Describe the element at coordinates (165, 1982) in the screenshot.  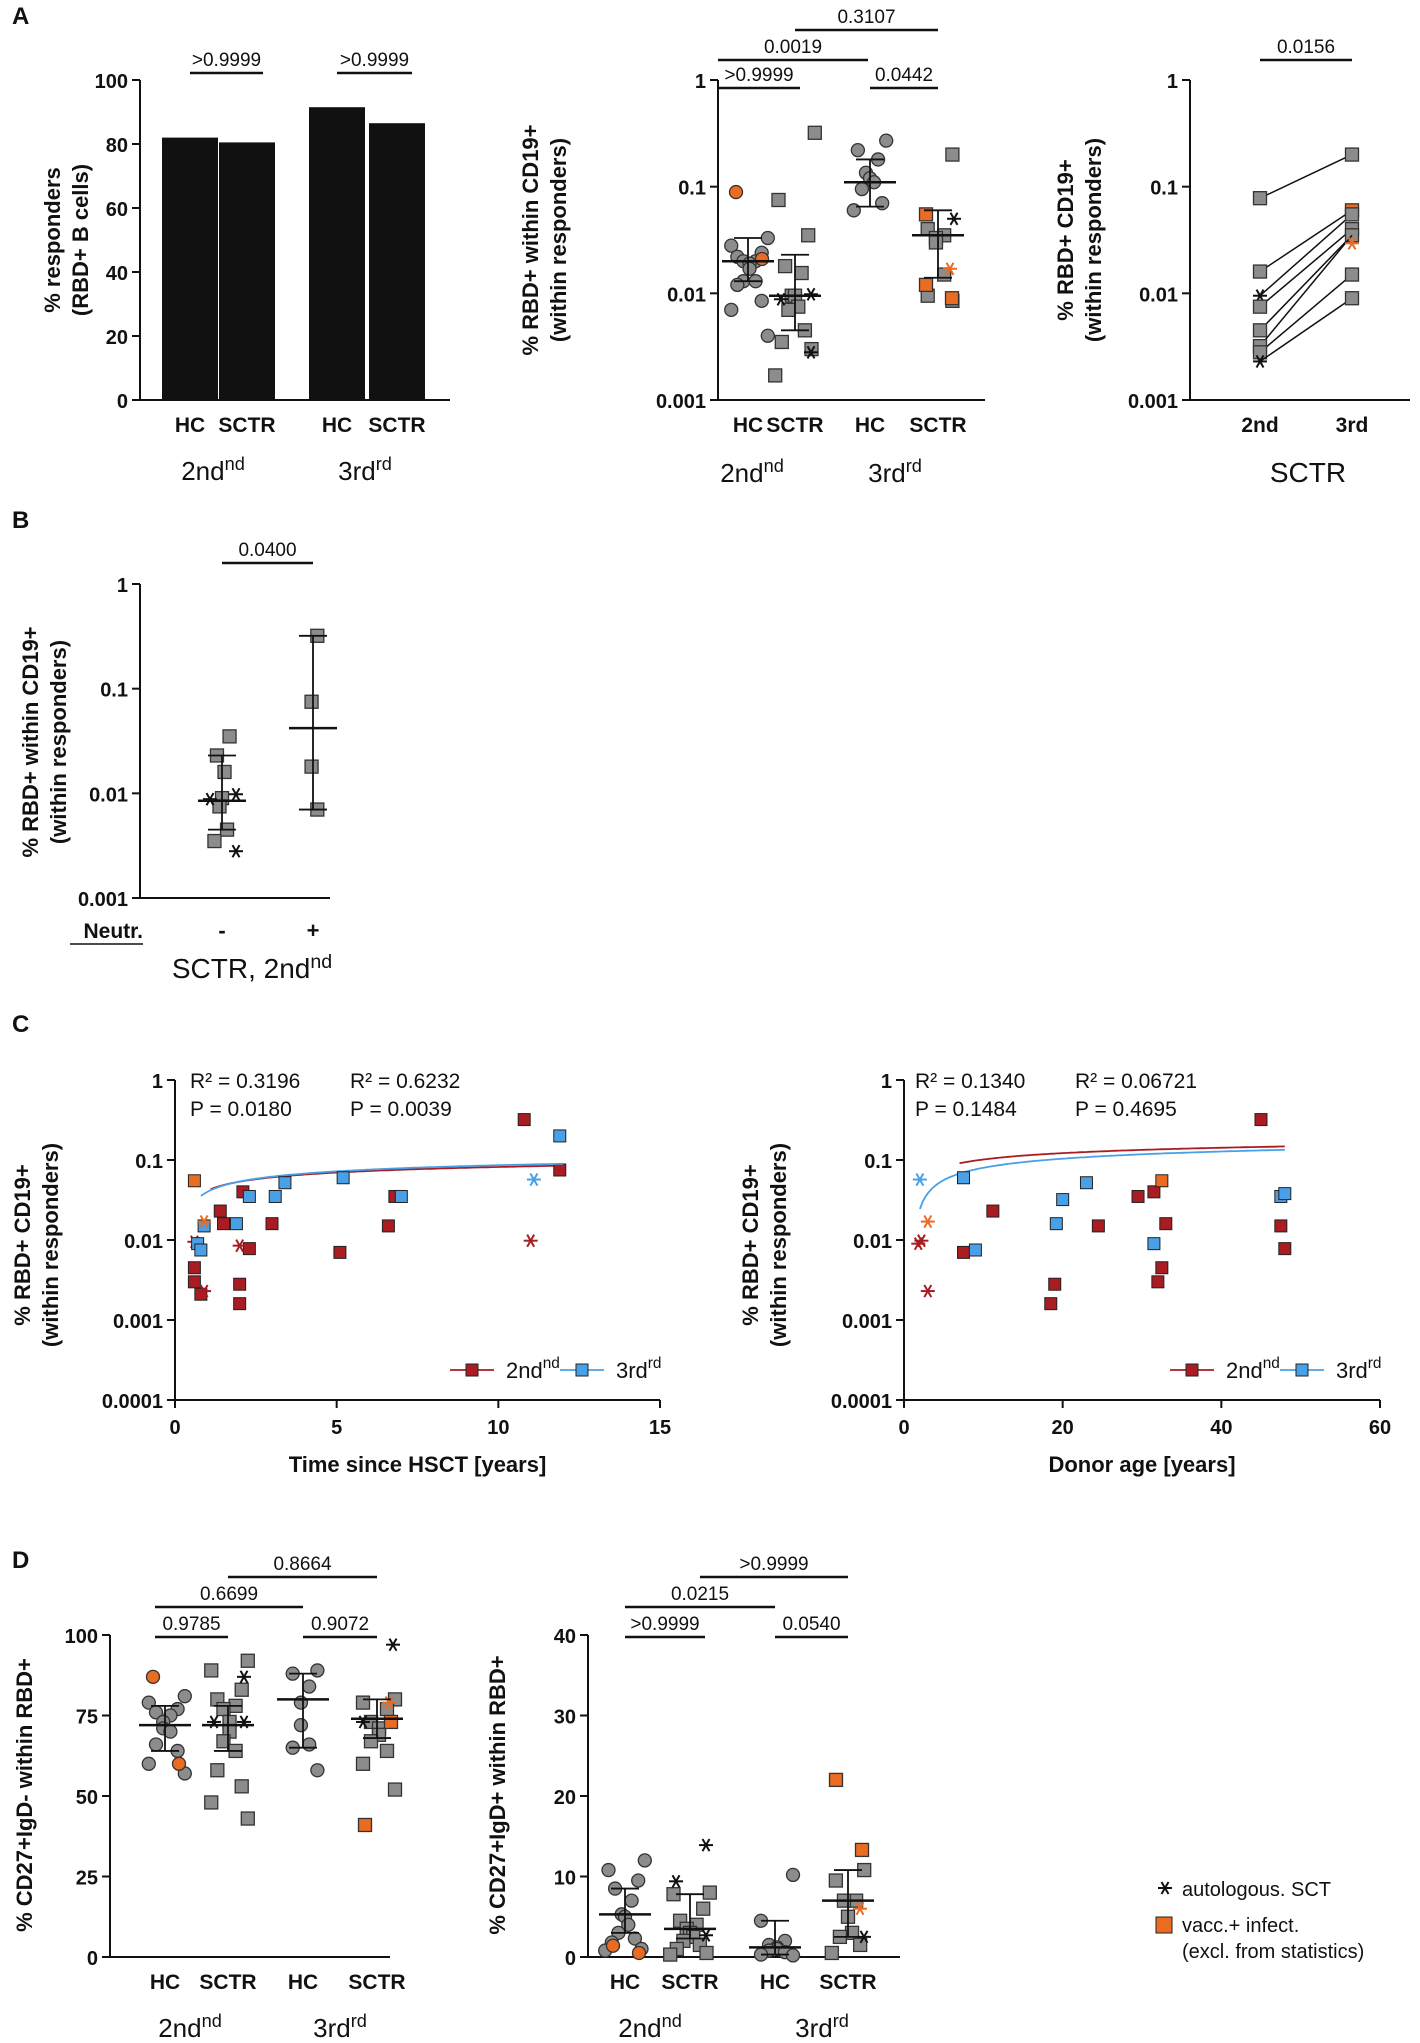
I see `D1-x-tick-label: HC` at that location.